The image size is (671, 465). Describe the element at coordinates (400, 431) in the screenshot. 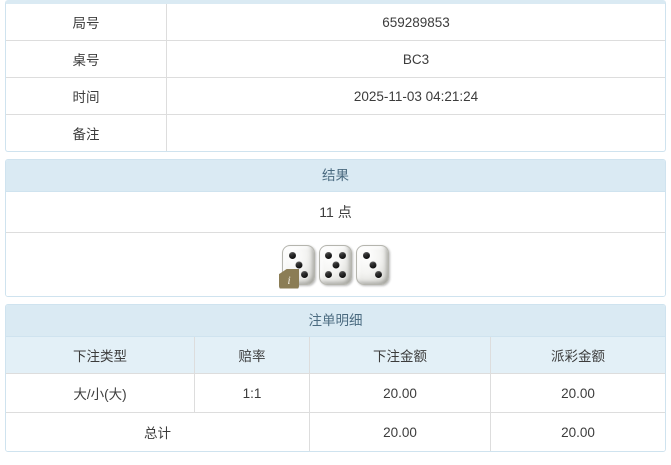

I see `cell-total-bet-amount: 20.00` at that location.